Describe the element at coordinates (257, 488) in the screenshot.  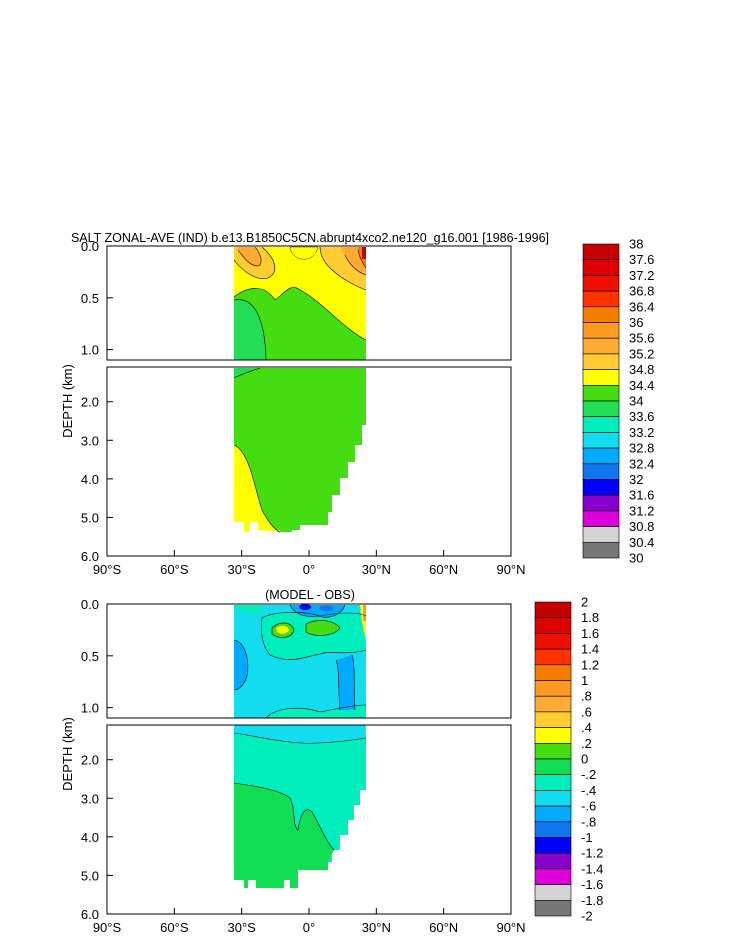
I see `p1-fill-deep-sw` at that location.